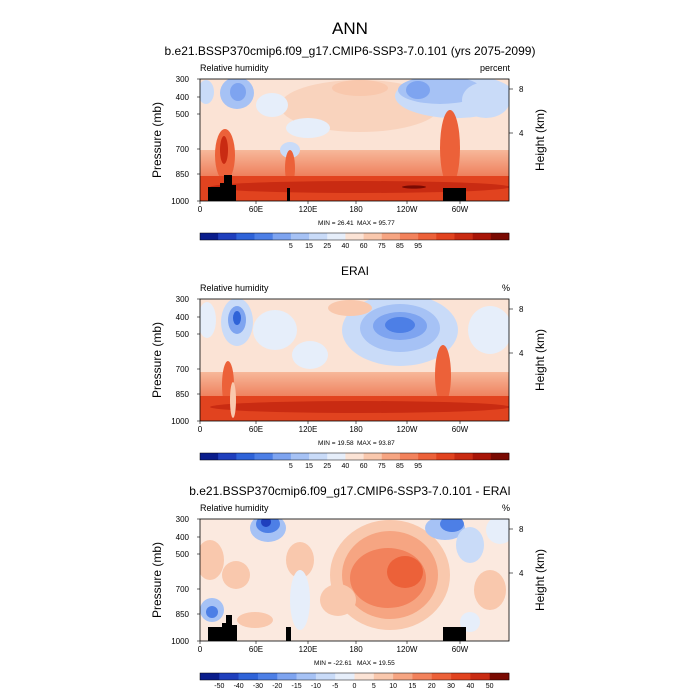  What do you see at coordinates (354, 456) in the screenshot?
I see `colorbar-frame` at bounding box center [354, 456].